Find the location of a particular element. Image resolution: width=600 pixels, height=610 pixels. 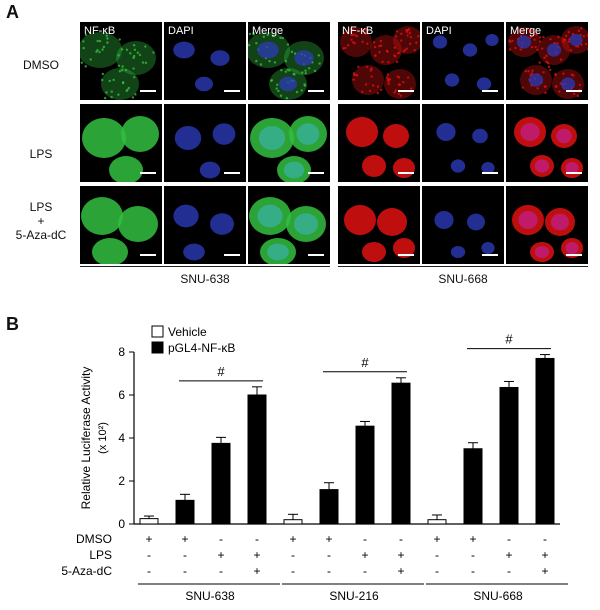

y-tick-label: 4 is located at coordinates (121, 438).